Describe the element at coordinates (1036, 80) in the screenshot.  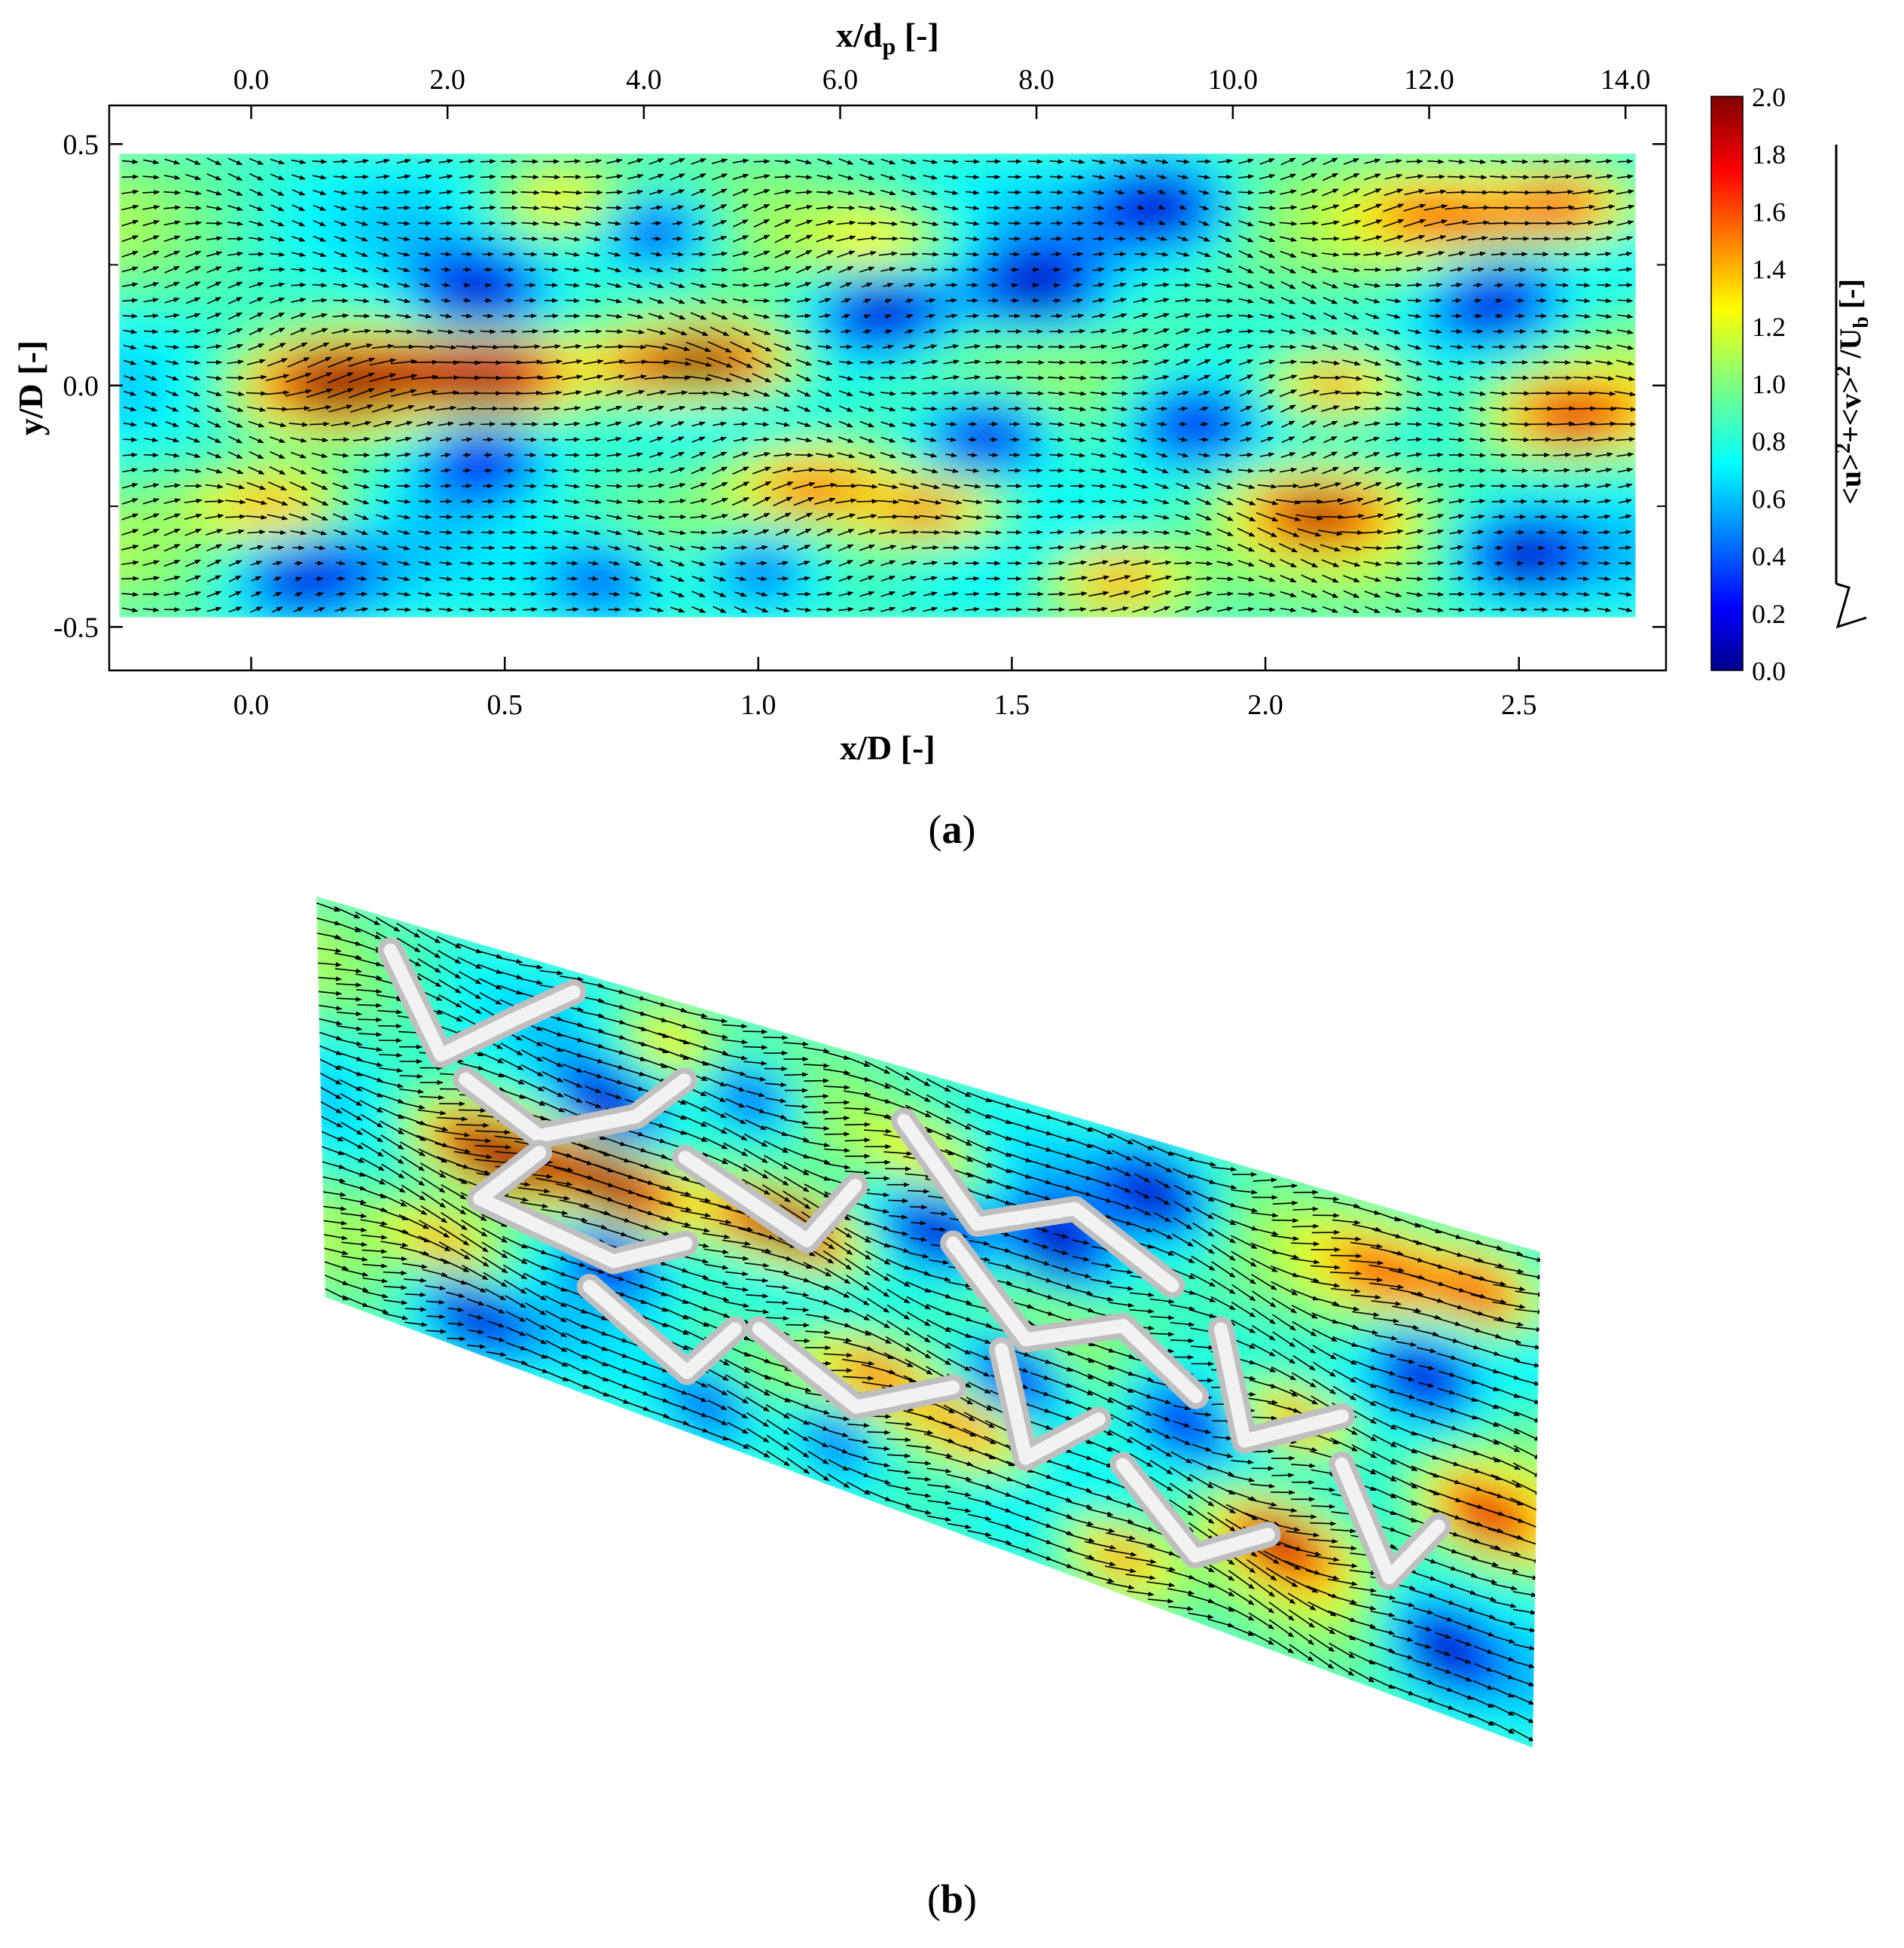
I see `x-tick-label-top: 8.0` at that location.